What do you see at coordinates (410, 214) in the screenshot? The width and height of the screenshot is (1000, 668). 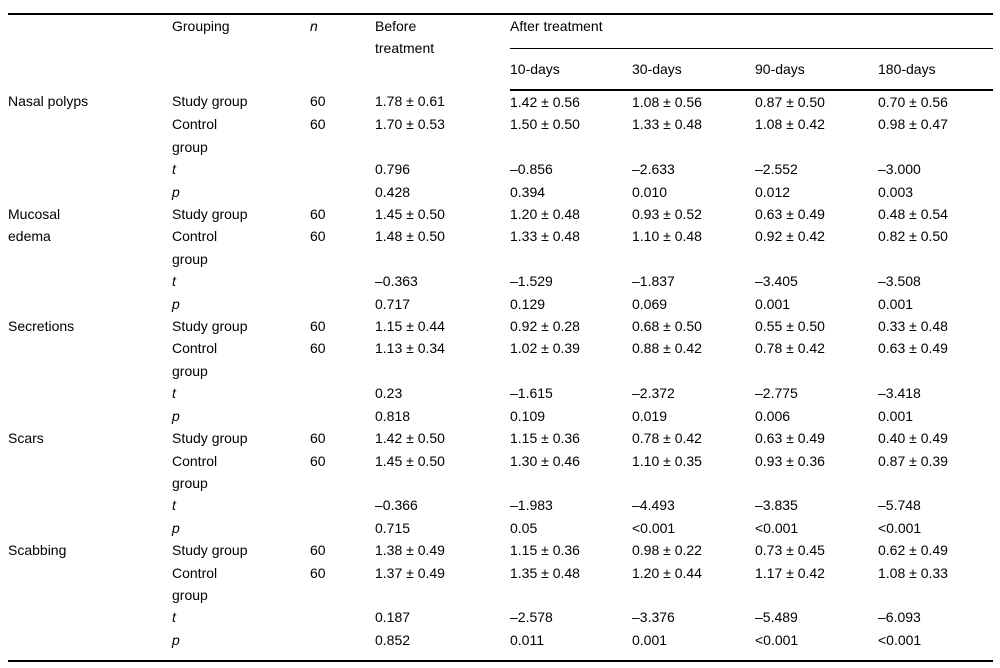 I see `before-treatment-cell-text: 1.45 ± 0.50` at bounding box center [410, 214].